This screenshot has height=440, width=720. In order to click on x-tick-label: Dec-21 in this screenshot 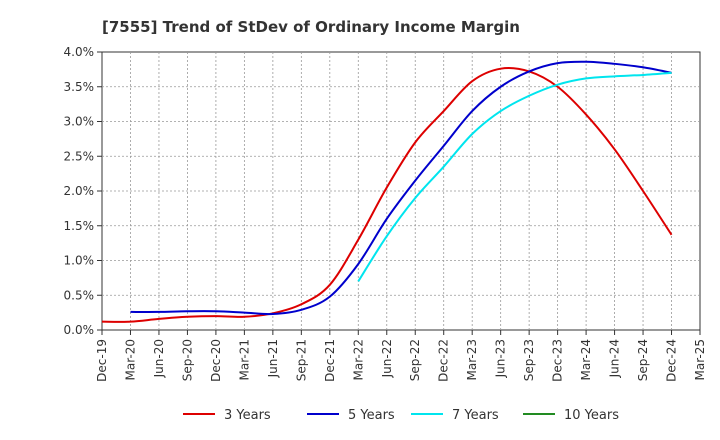, I will do `click(330, 360)`.